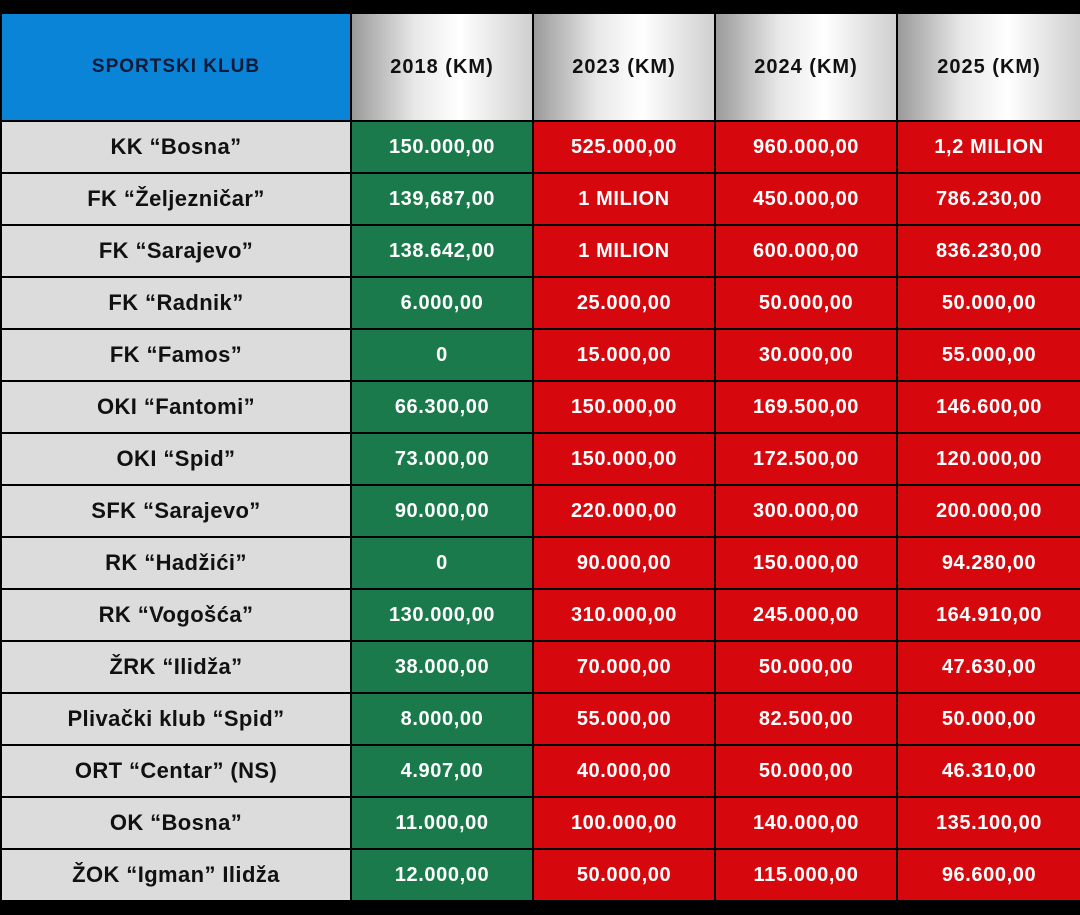 The image size is (1080, 915). Describe the element at coordinates (176, 67) in the screenshot. I see `header-club: SPORTSKI KLUB` at that location.